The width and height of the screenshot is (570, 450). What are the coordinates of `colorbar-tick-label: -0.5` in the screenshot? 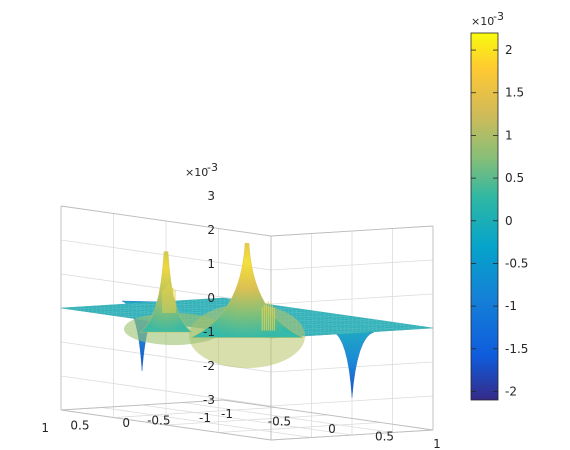 It's located at (516, 263).